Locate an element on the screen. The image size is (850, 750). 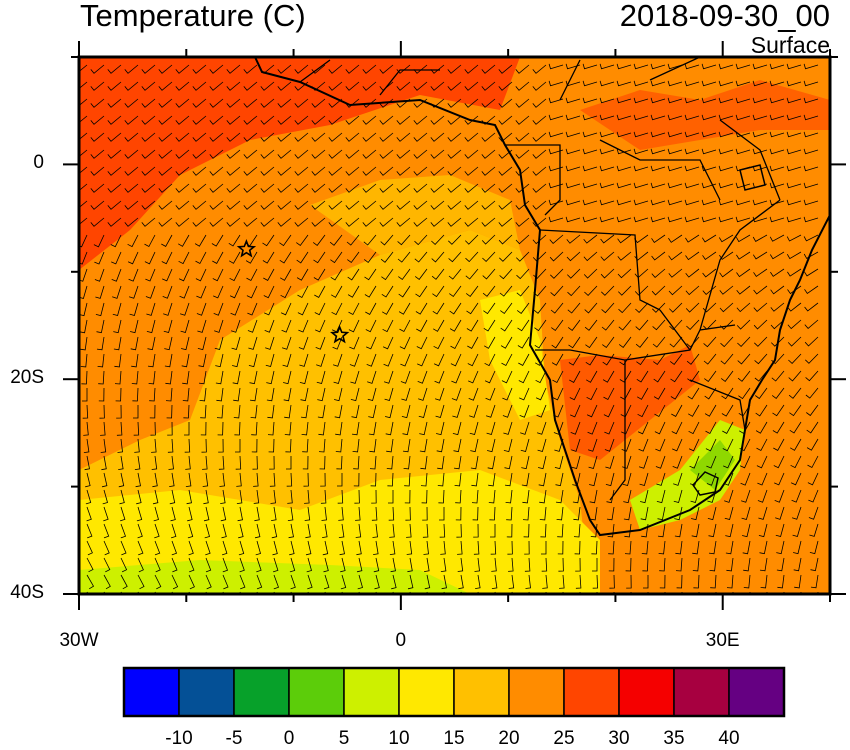
x-tick-label: 30E is located at coordinates (722, 640).